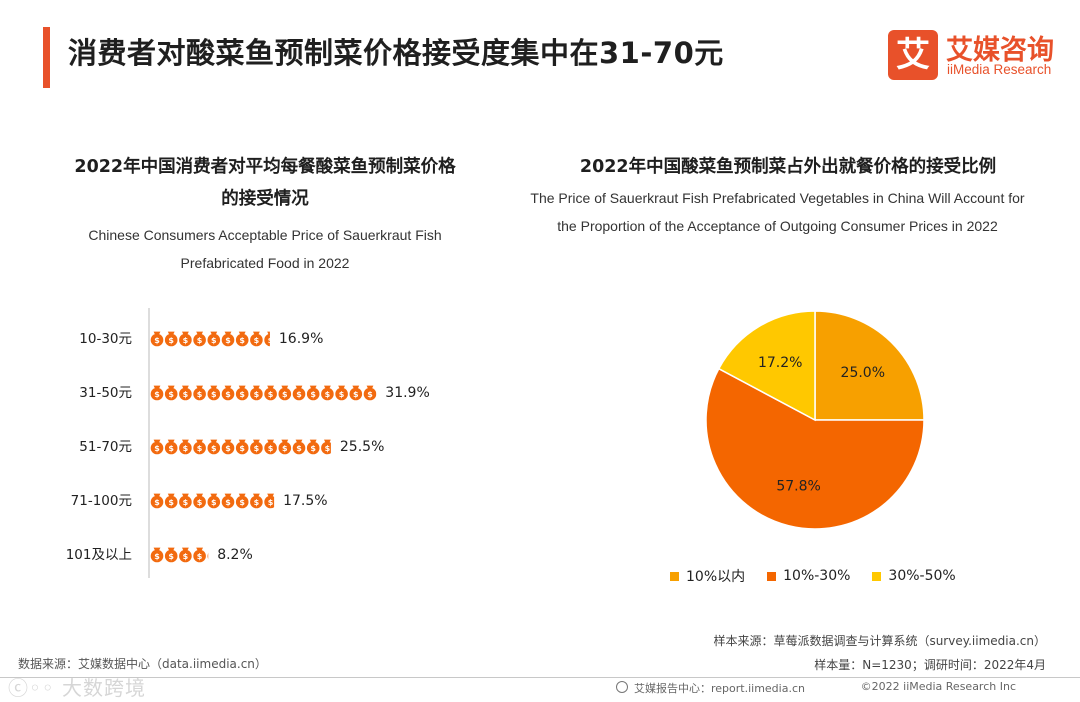 The height and width of the screenshot is (702, 1080). What do you see at coordinates (265, 199) in the screenshot?
I see `left-chart-title-line2: 的接受情况` at bounding box center [265, 199].